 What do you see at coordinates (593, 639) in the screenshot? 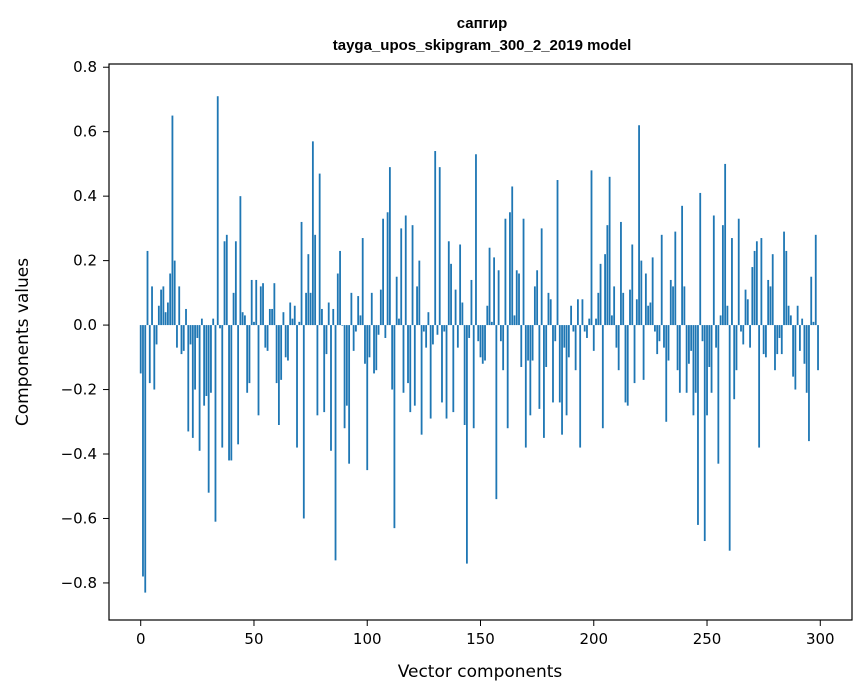
I see `x-tick-label: 200` at bounding box center [593, 639].